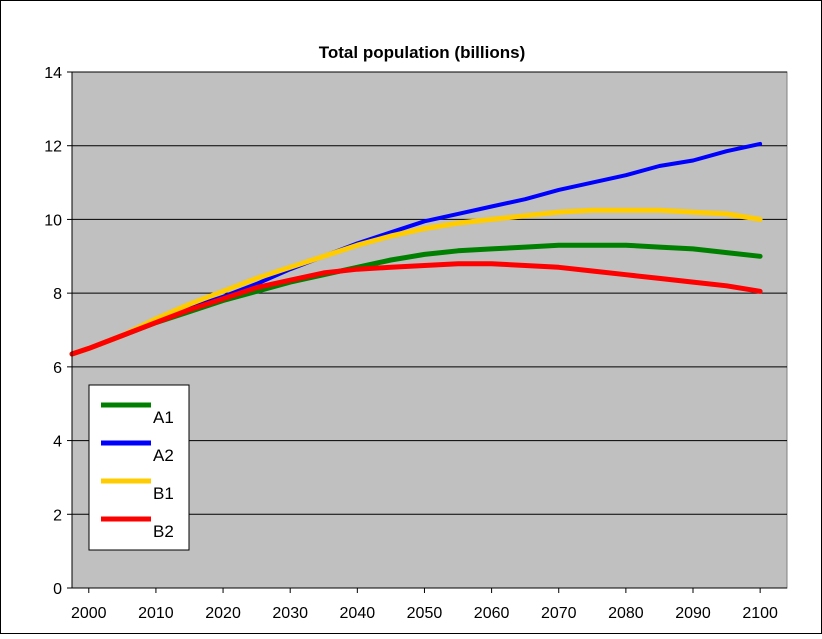  I want to click on y-tick-label: 0, so click(57, 589).